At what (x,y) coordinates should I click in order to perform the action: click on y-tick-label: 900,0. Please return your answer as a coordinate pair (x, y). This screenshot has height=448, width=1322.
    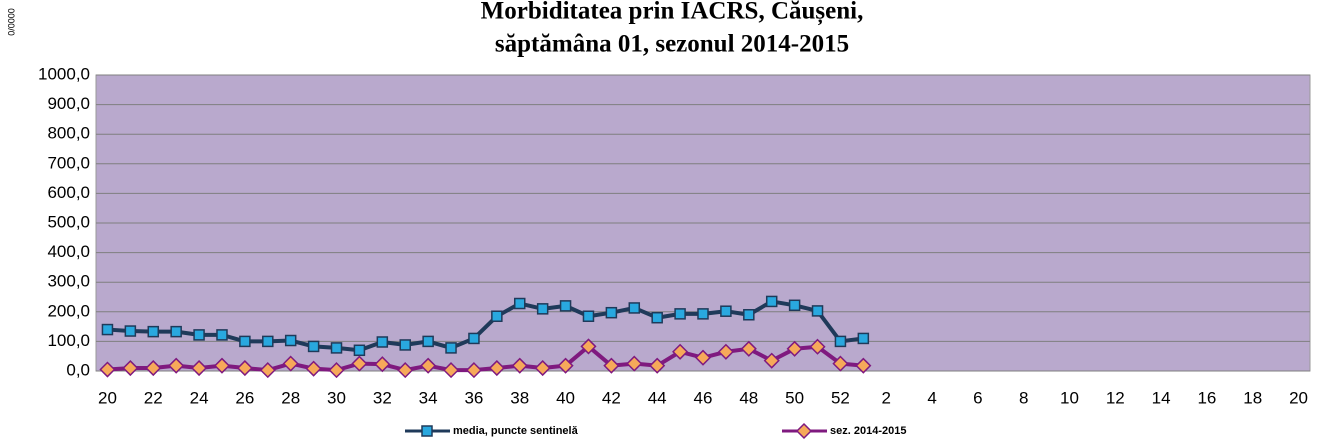
    Looking at the image, I should click on (68, 103).